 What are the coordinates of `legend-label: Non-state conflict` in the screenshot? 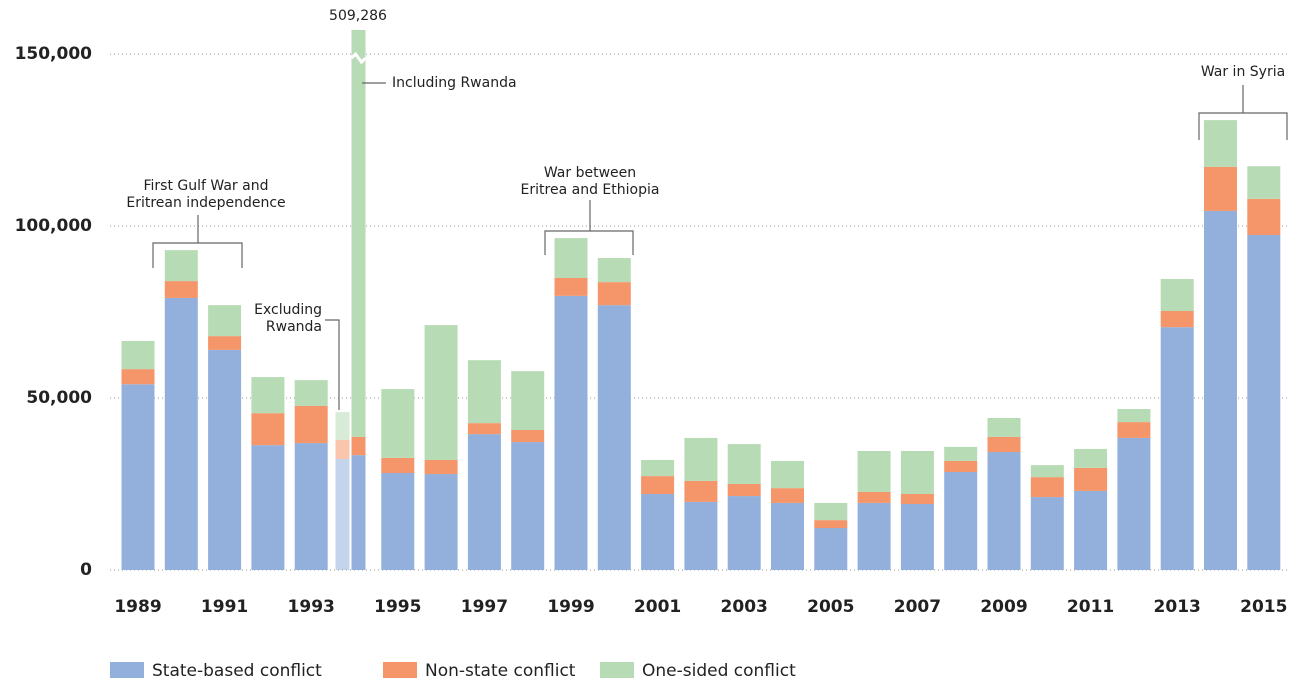 It's located at (500, 670).